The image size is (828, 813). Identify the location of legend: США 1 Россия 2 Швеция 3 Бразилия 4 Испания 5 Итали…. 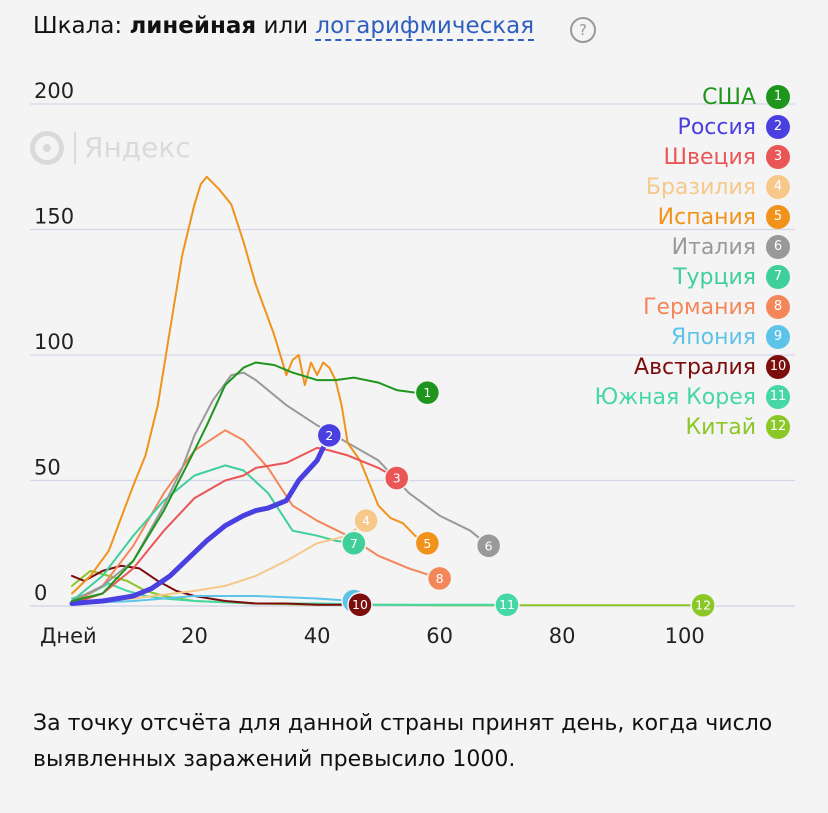
(692, 262).